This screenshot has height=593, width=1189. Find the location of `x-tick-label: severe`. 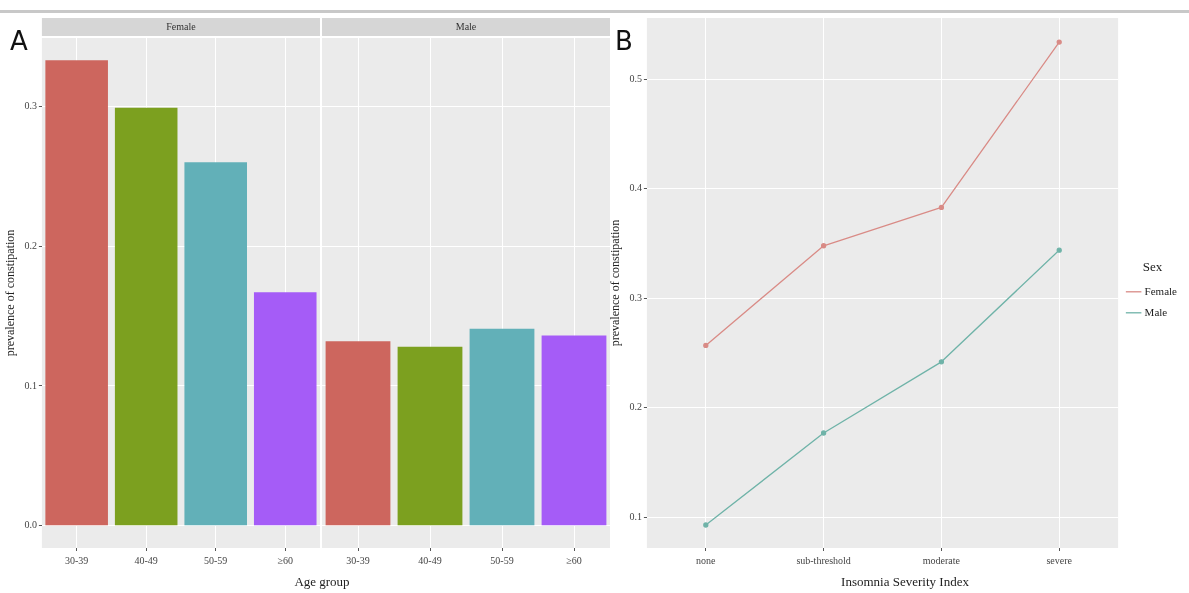

x-tick-label: severe is located at coordinates (1059, 560).